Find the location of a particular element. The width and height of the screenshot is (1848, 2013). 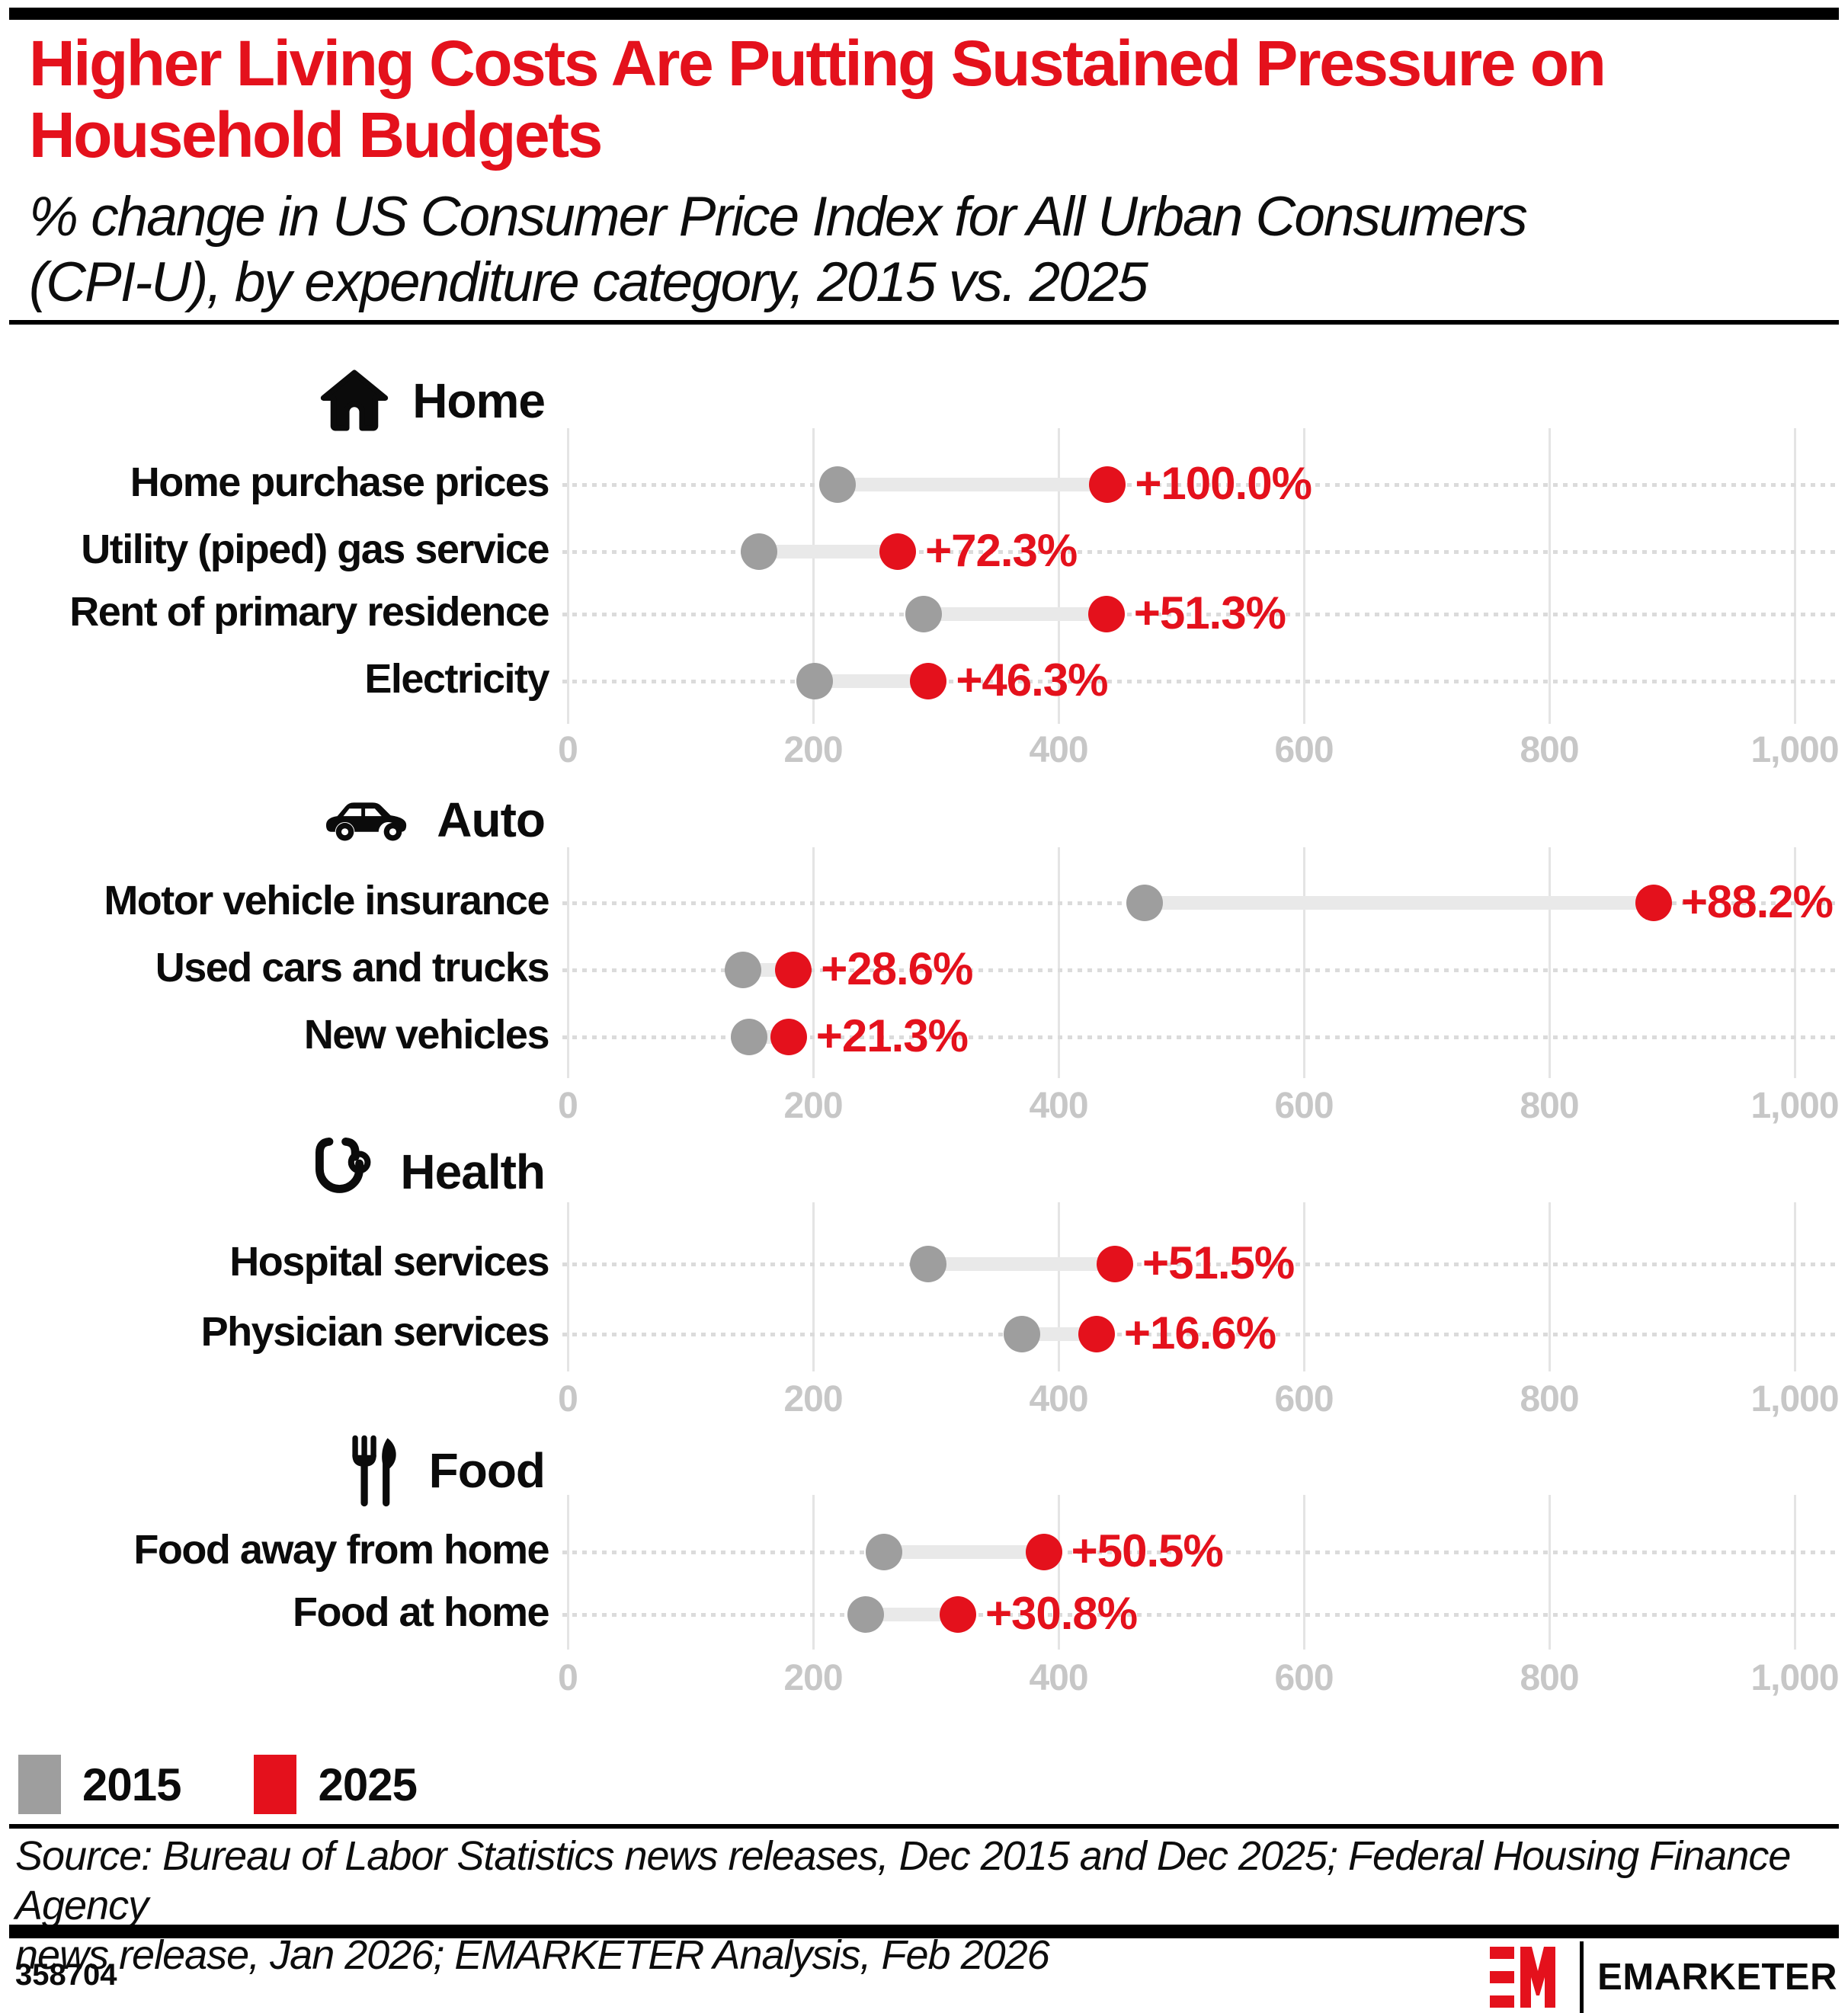

section-title: Food is located at coordinates (487, 1470).